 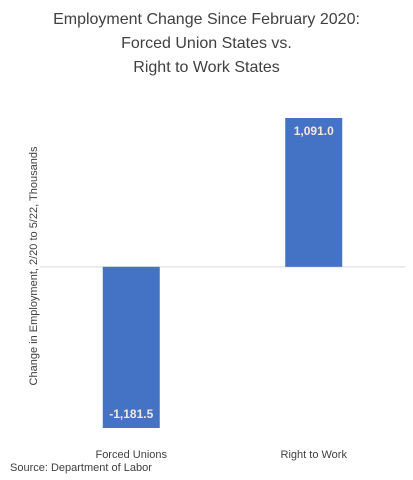 I want to click on chart-title-line-3: Right to Work States, so click(x=206, y=67).